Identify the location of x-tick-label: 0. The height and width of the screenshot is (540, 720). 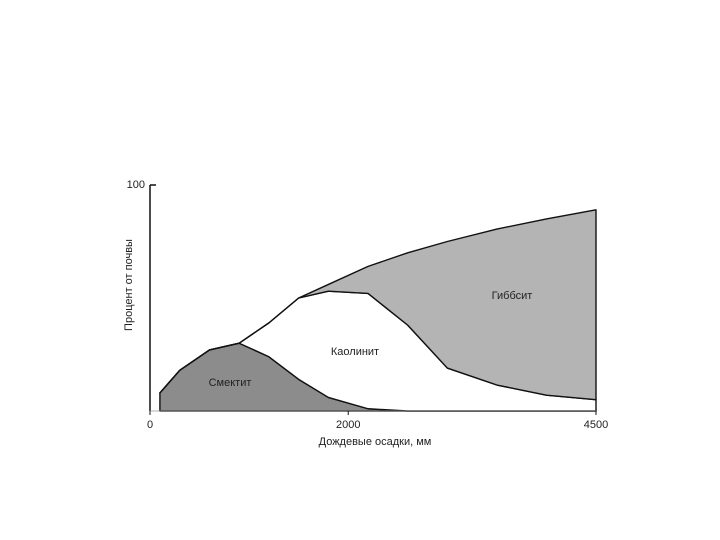
(150, 425).